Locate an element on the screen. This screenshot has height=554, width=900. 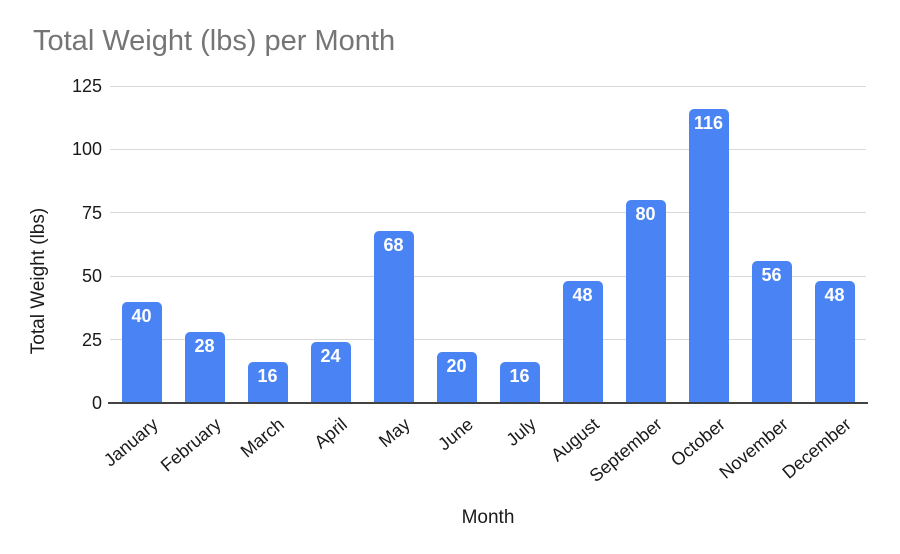
bar-october: 116 is located at coordinates (708, 255).